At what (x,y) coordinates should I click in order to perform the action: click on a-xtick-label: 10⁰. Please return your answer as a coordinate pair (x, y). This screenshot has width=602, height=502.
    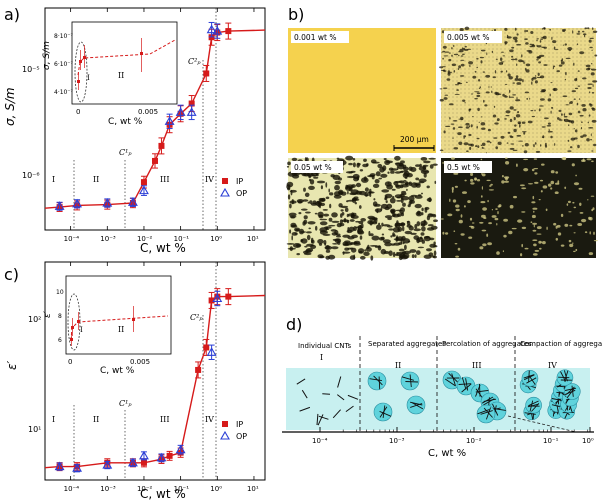
    Looking at the image, I should click on (216, 239).